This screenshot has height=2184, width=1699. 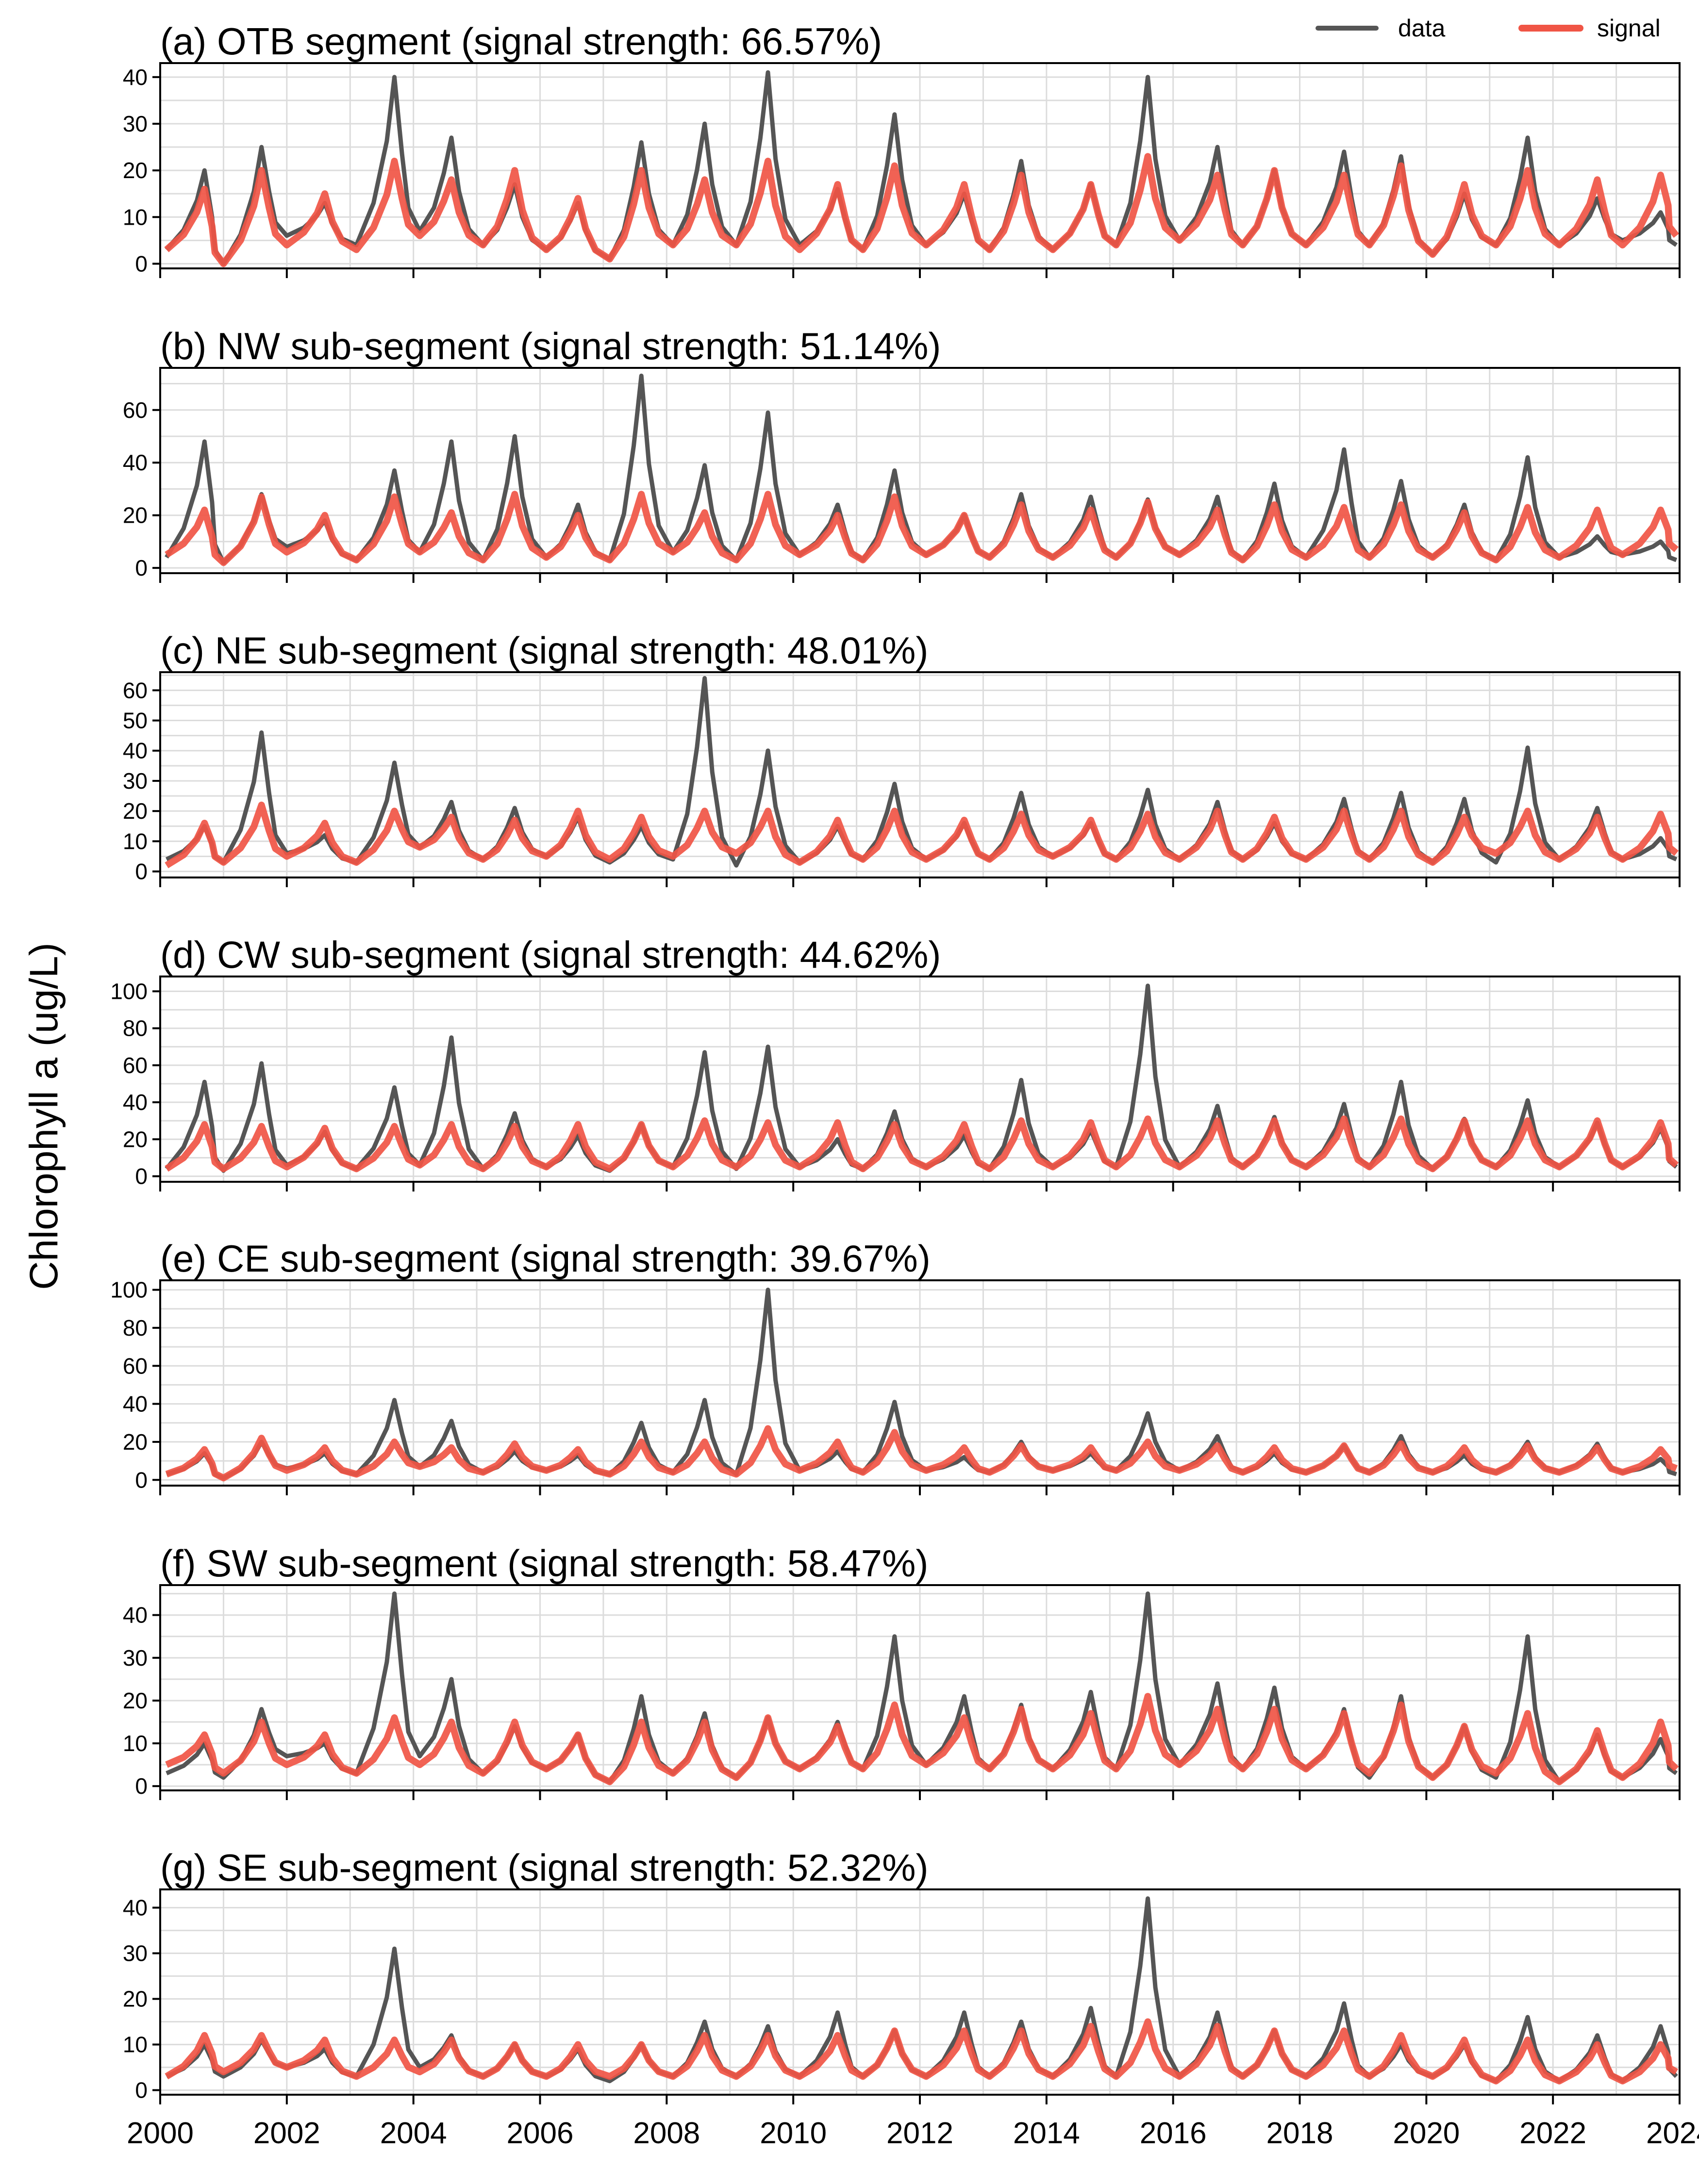 What do you see at coordinates (160, 2133) in the screenshot?
I see `x-tick-label: 2000` at bounding box center [160, 2133].